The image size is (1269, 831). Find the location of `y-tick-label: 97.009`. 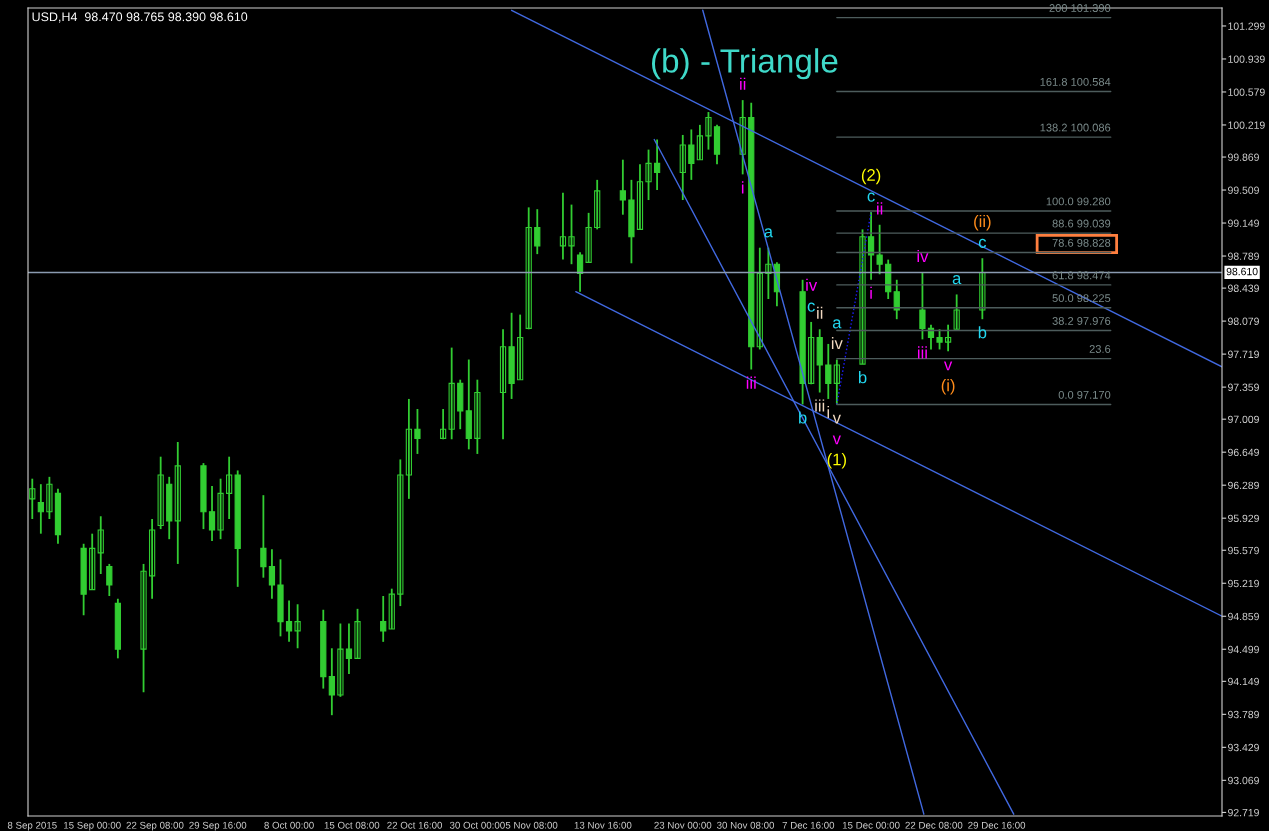

y-tick-label: 97.009 is located at coordinates (1243, 419).